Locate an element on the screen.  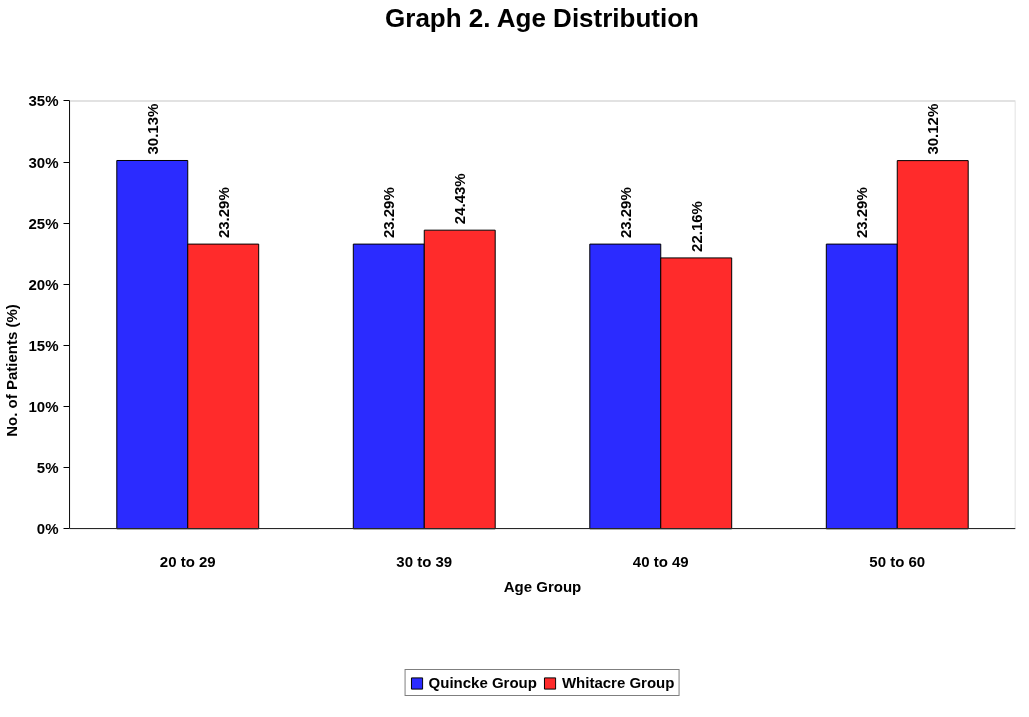
x-tick-label: 50 to 60 is located at coordinates (897, 561).